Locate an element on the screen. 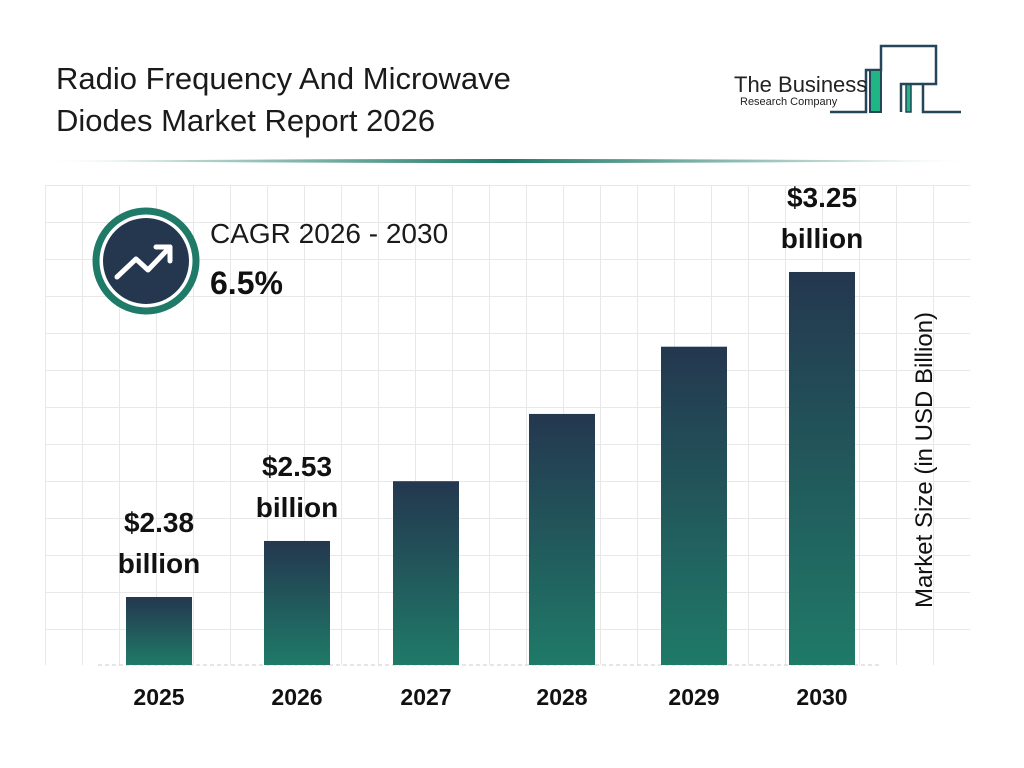 The width and height of the screenshot is (1024, 768). data-label-value: $2.38 is located at coordinates (159, 522).